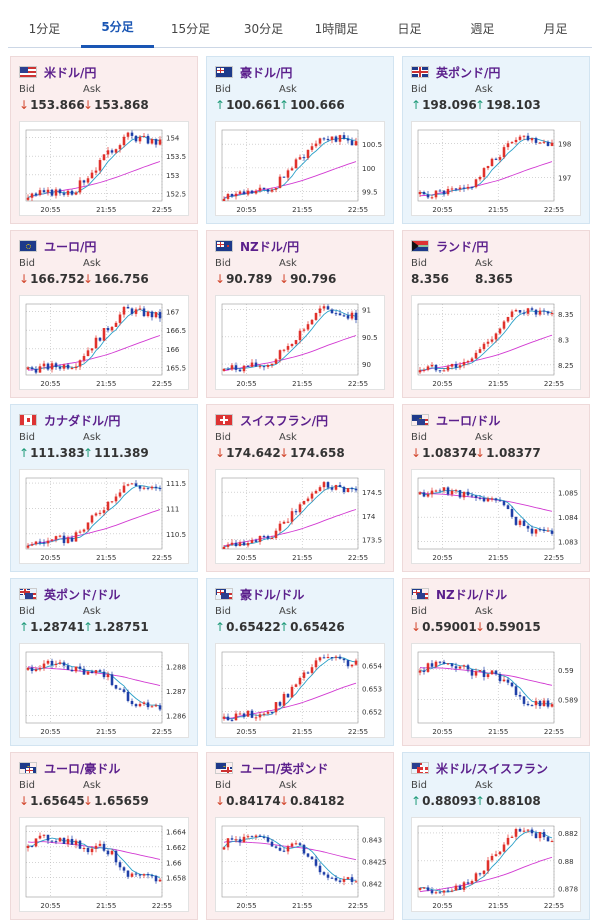 The height and width of the screenshot is (923, 600). Describe the element at coordinates (409, 28) in the screenshot. I see `tab-6: 日足` at that location.